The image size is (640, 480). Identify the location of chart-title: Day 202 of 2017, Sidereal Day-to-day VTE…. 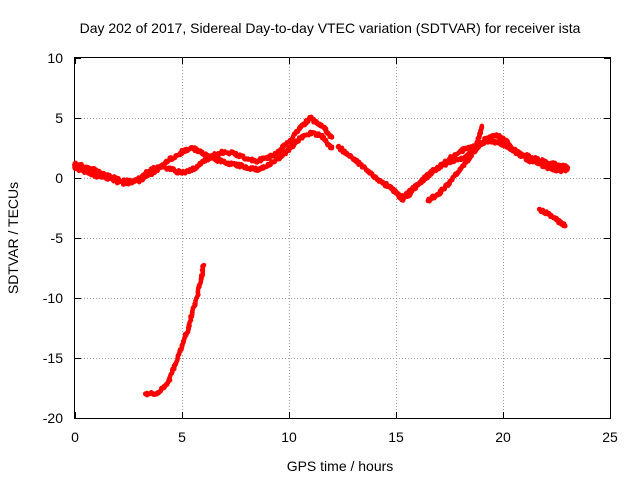
(330, 28).